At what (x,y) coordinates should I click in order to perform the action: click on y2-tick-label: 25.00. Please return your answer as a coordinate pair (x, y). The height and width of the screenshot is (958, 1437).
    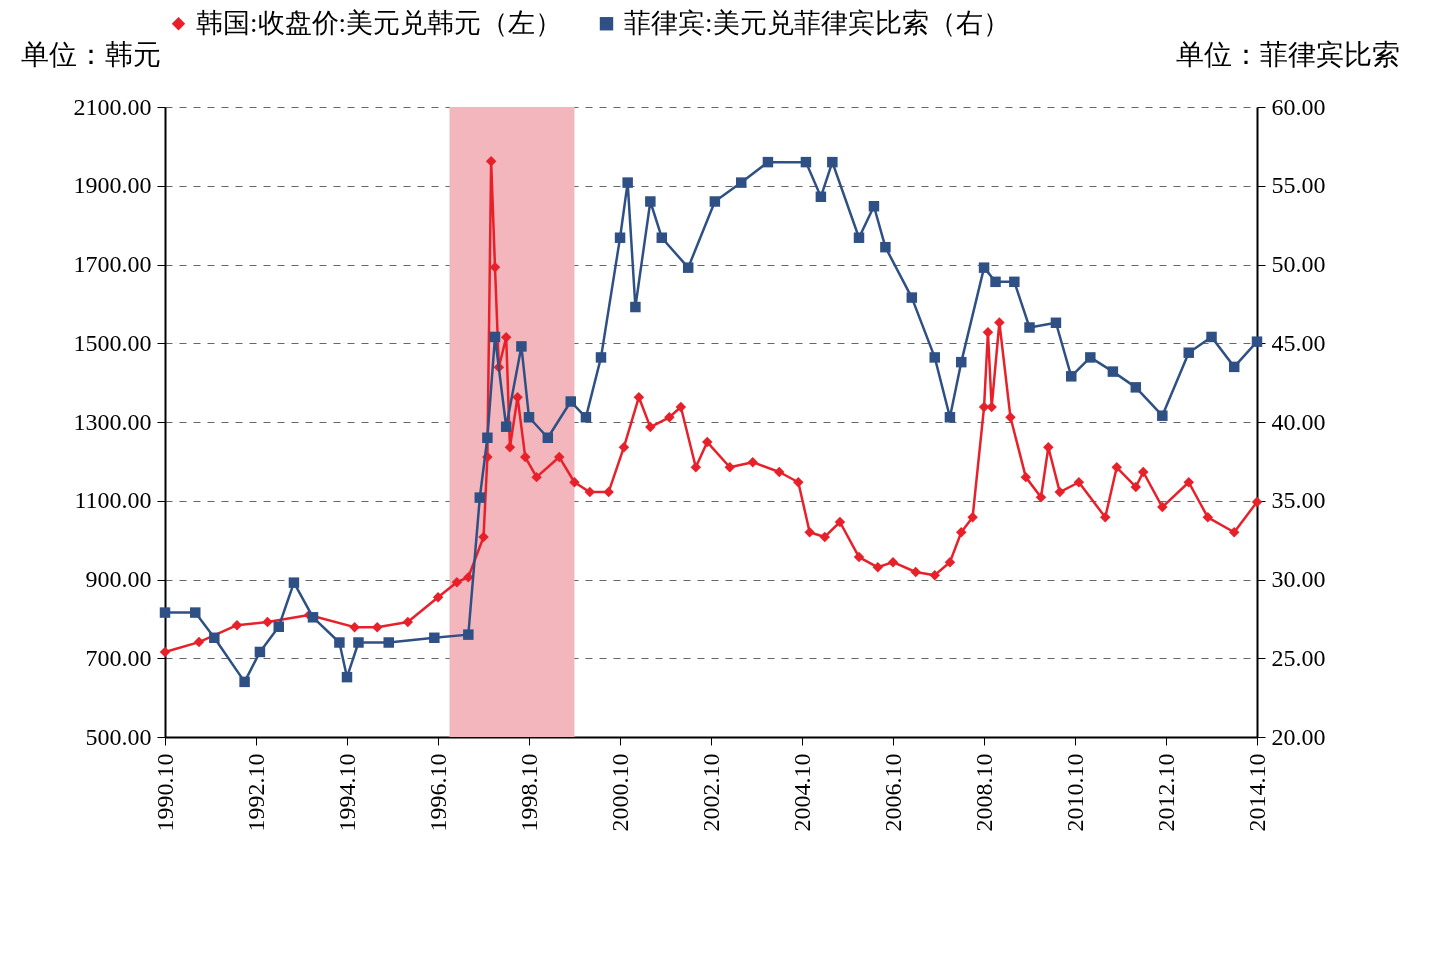
    Looking at the image, I should click on (1298, 657).